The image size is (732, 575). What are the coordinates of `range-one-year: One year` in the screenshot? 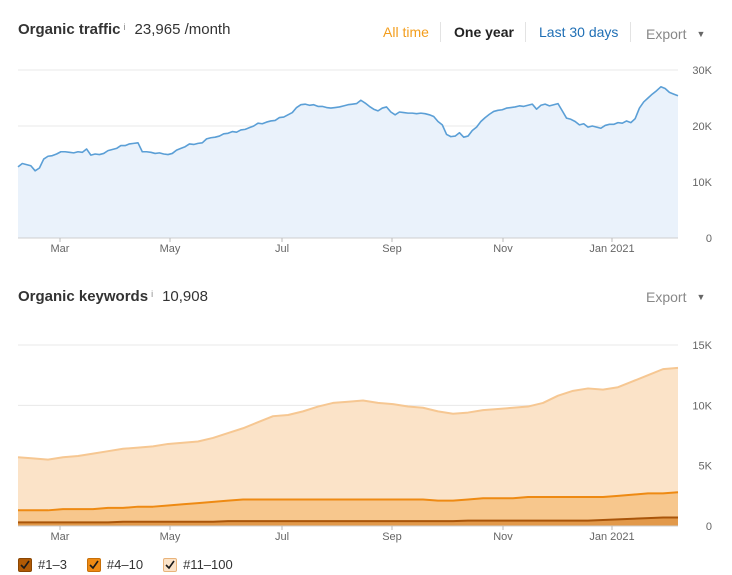 It's located at (484, 32).